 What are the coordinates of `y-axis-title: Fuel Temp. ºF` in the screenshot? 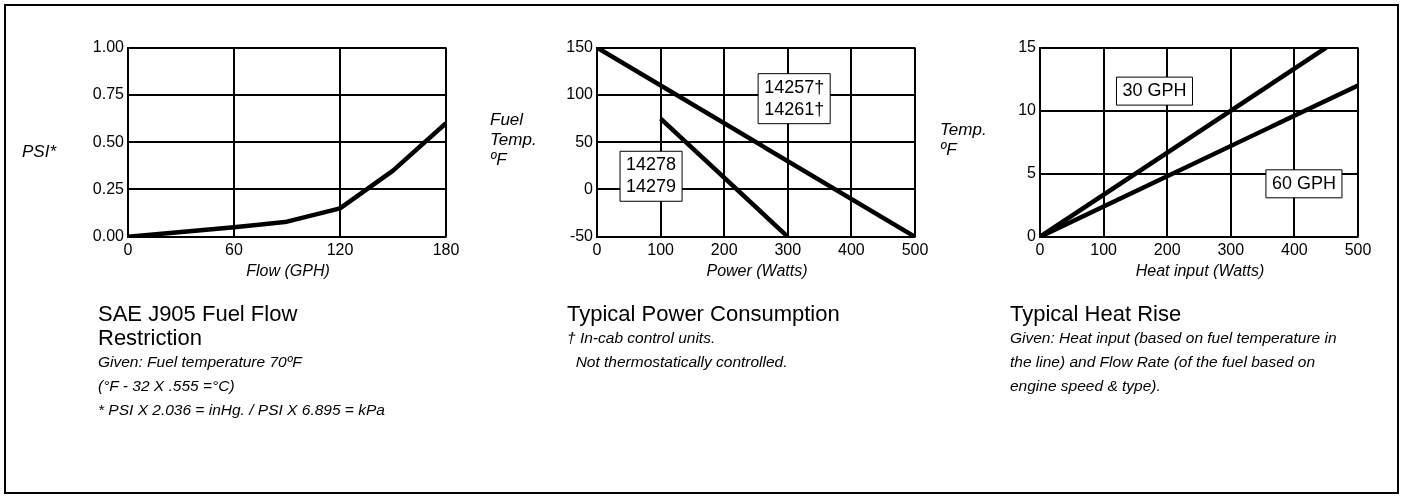 It's located at (513, 140).